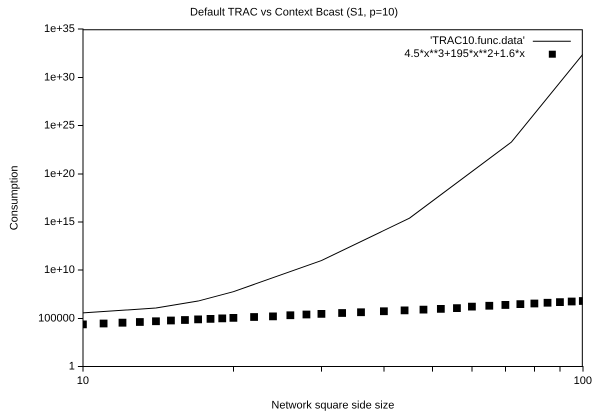 The width and height of the screenshot is (595, 418). What do you see at coordinates (83, 381) in the screenshot?
I see `x-tick-label: 10` at bounding box center [83, 381].